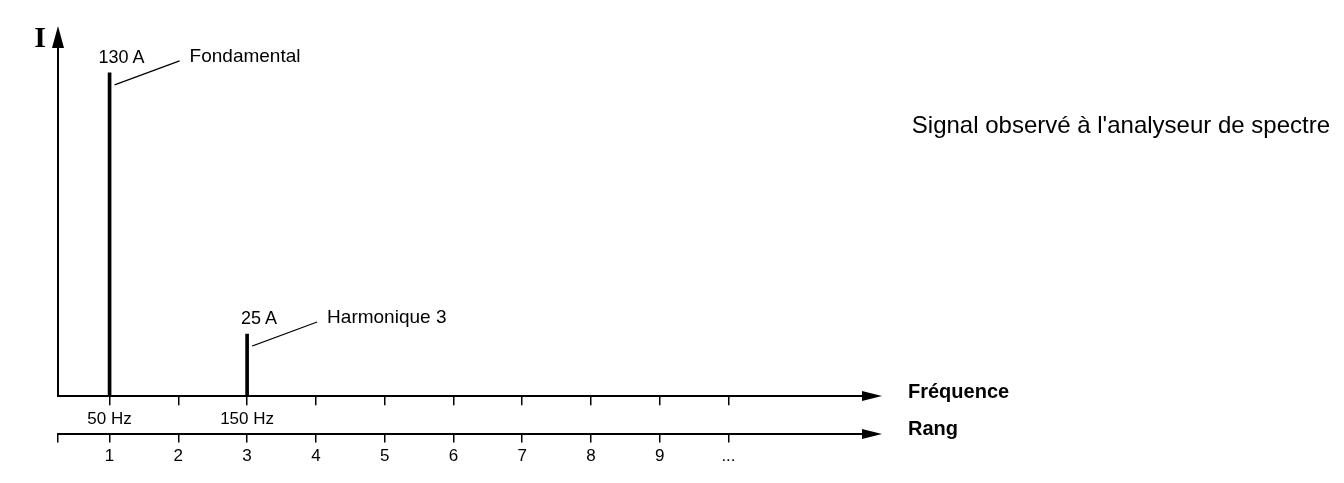 The image size is (1344, 483). Describe the element at coordinates (247, 419) in the screenshot. I see `x2-tick-label: 150 Hz` at that location.